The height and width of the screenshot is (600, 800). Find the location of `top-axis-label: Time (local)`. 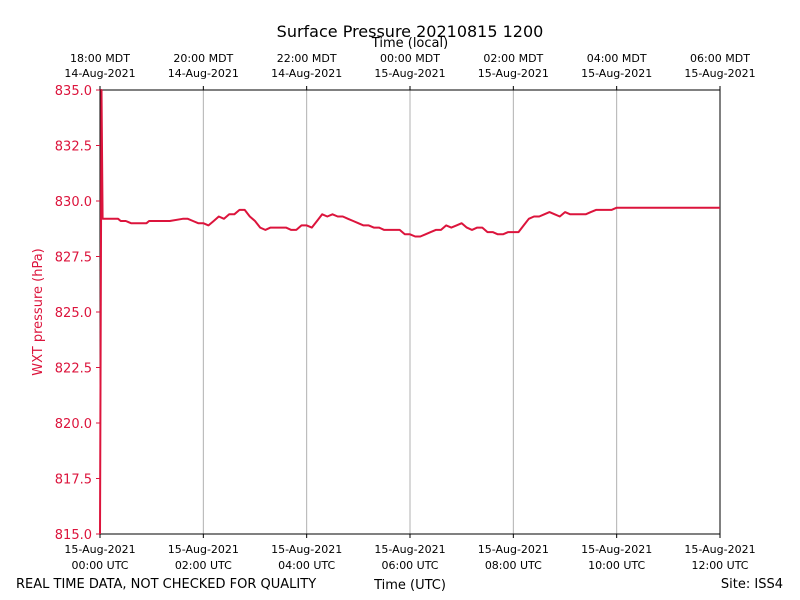

top-axis-label: Time (local) is located at coordinates (409, 43).